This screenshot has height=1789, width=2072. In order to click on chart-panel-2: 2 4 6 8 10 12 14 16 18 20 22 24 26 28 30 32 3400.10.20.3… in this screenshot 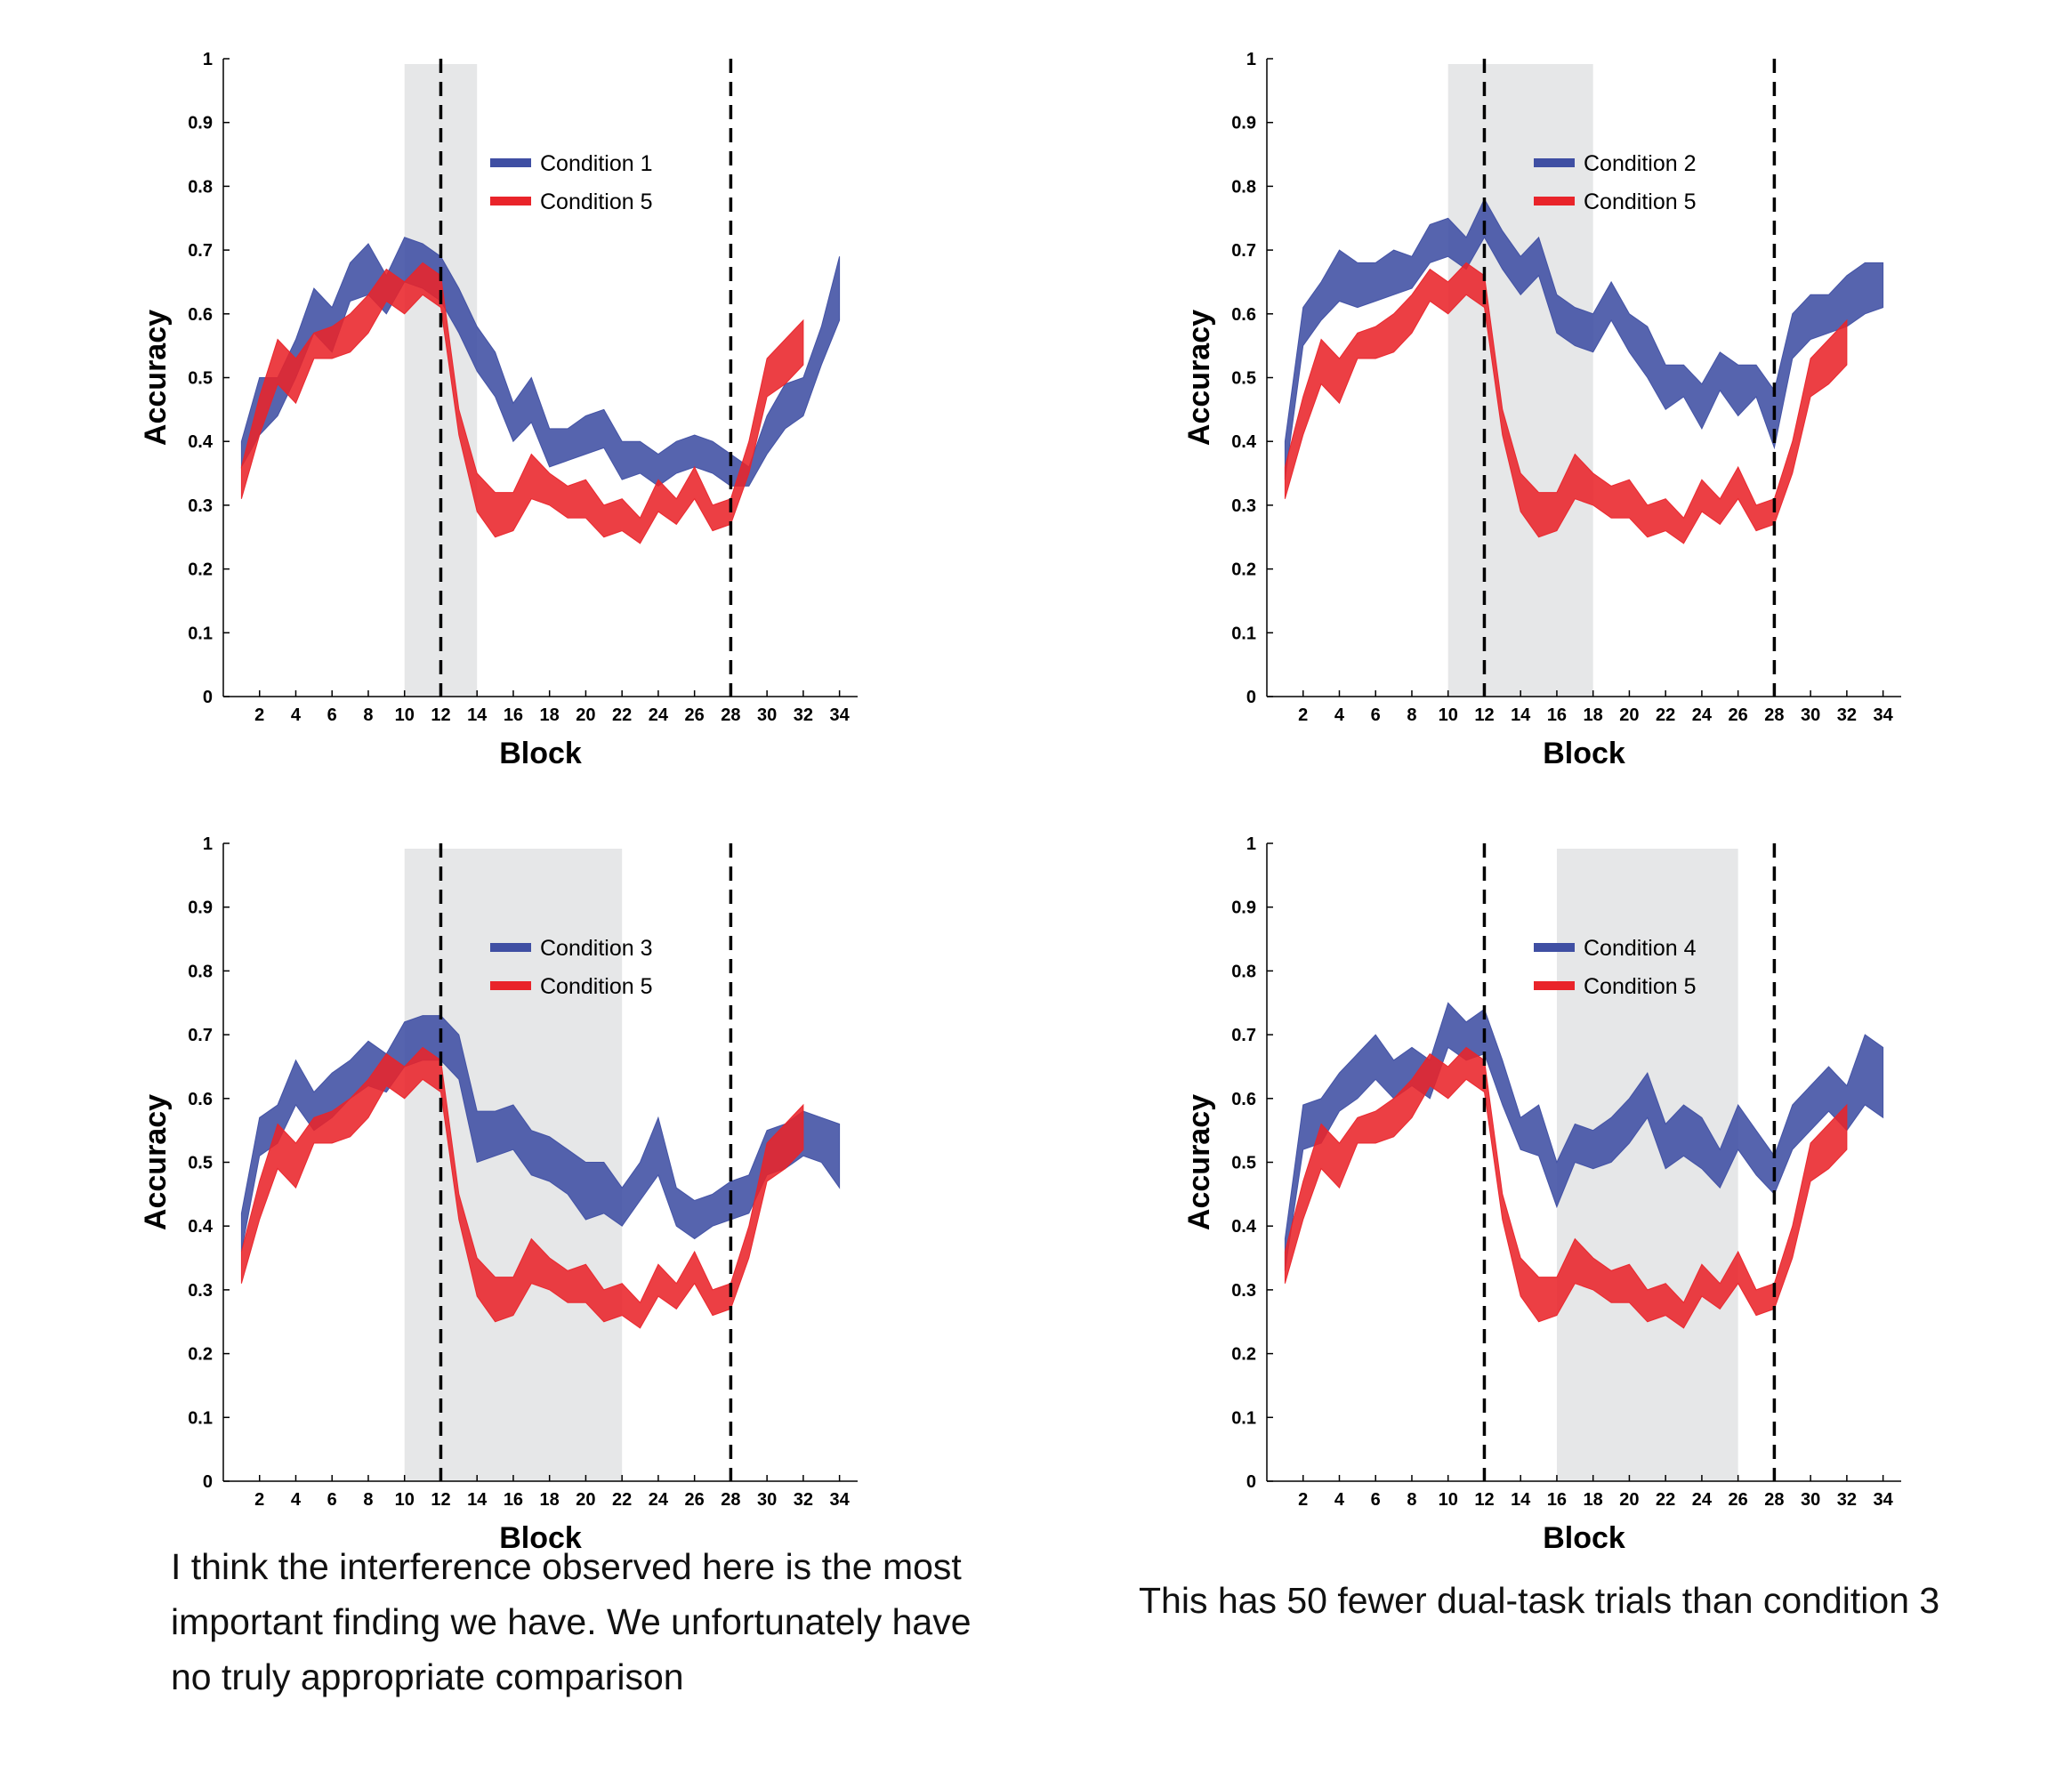, I will do `click(1541, 410)`.